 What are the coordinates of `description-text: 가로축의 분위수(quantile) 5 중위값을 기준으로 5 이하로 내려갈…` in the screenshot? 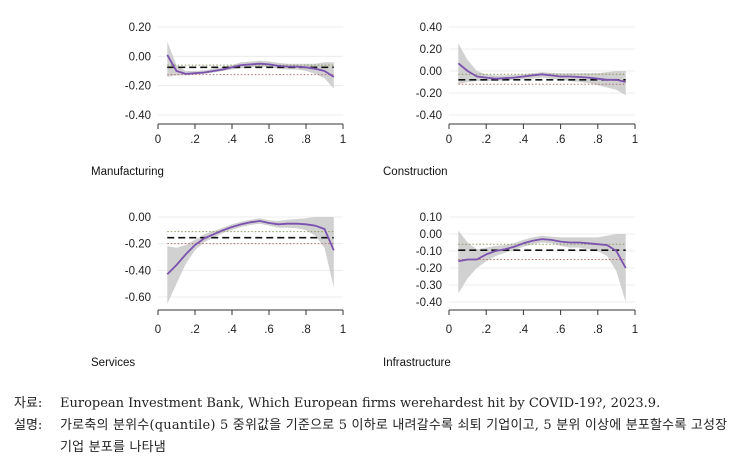 It's located at (394, 436).